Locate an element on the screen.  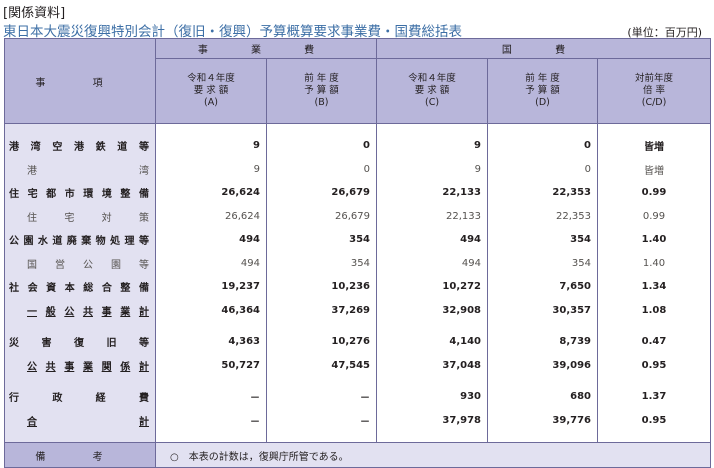
cell-a: 9 is located at coordinates (211, 169).